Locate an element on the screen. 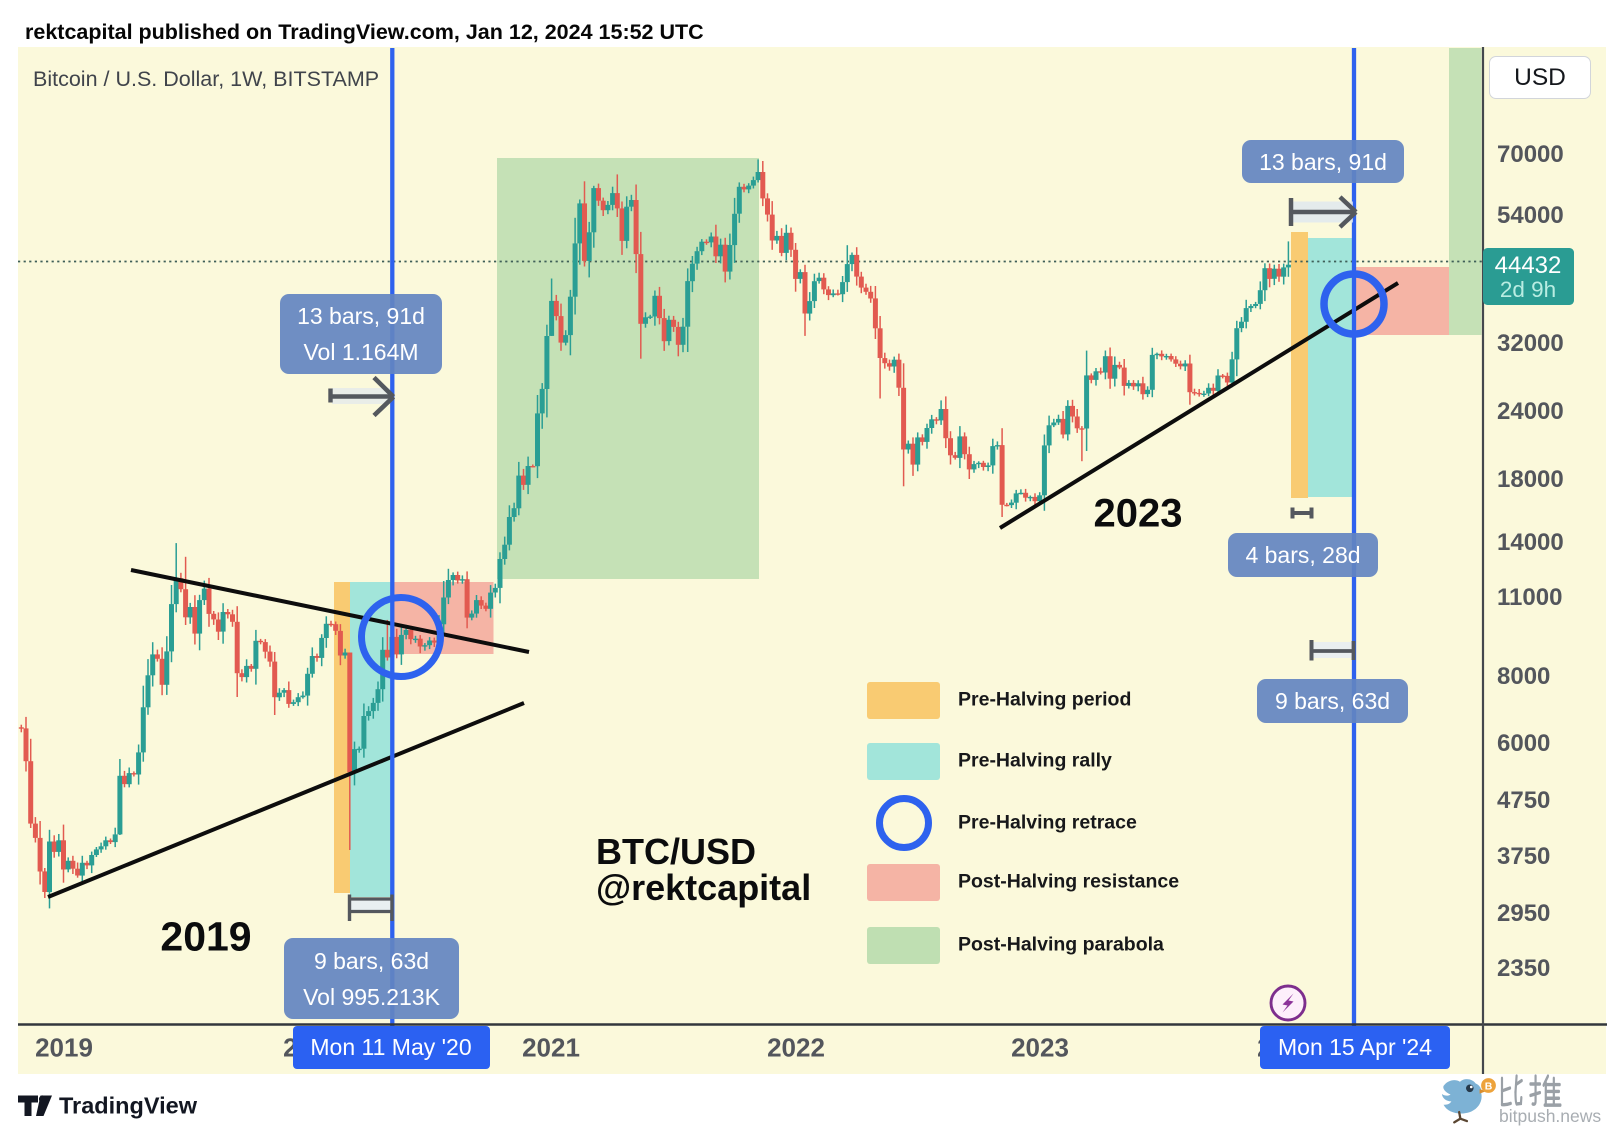 Image resolution: width=1615 pixels, height=1139 pixels. svg-text: bitpush.news is located at coordinates (1550, 1116).